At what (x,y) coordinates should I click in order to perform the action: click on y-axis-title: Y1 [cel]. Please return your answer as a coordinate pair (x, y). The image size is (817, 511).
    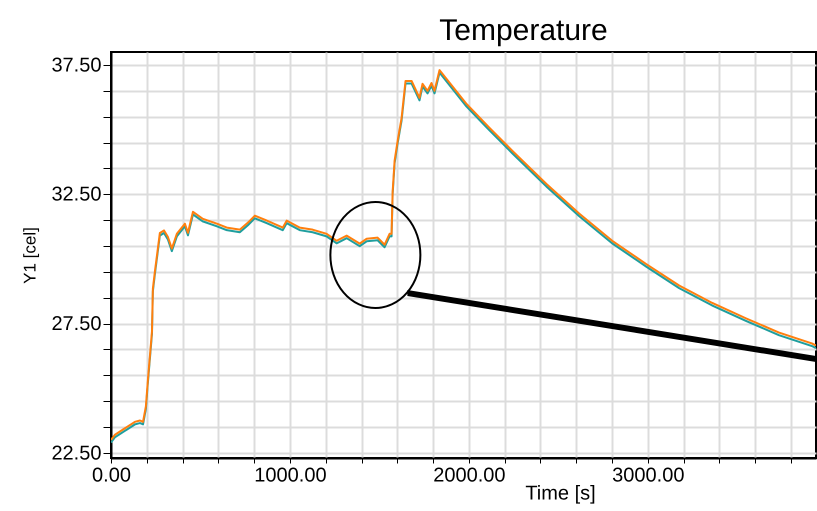
    Looking at the image, I should click on (30, 255).